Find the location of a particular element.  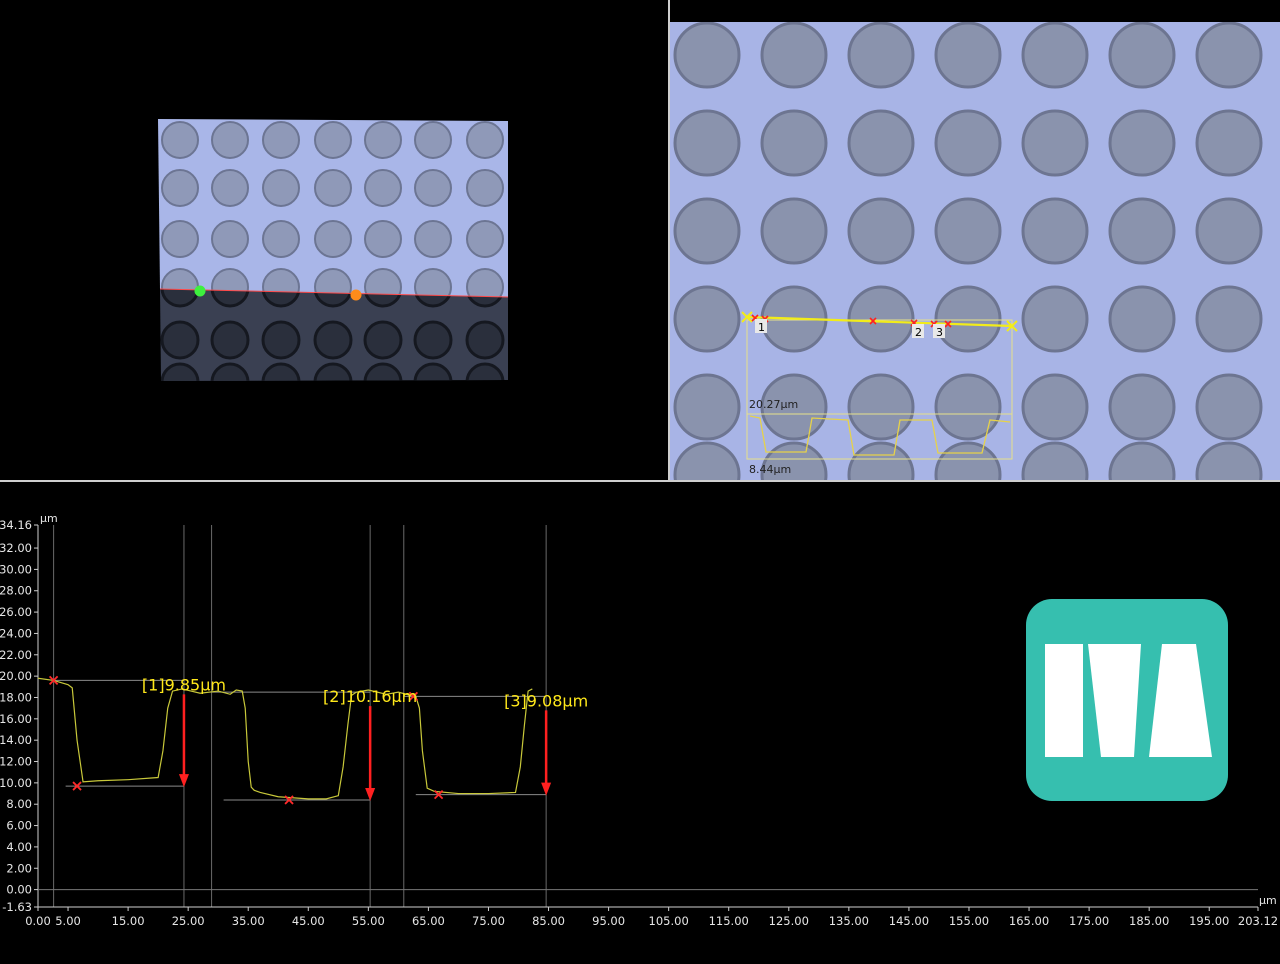

orange-point-icon is located at coordinates (356, 295).